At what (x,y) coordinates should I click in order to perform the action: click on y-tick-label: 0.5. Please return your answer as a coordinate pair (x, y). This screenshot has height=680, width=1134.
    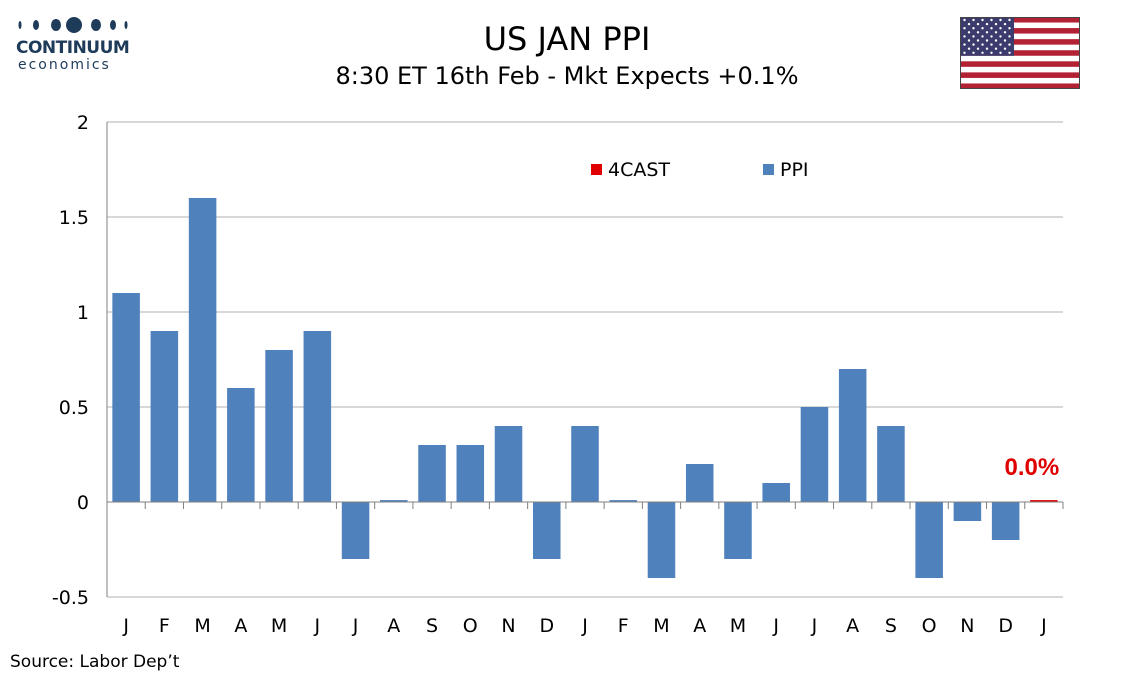
    Looking at the image, I should click on (74, 408).